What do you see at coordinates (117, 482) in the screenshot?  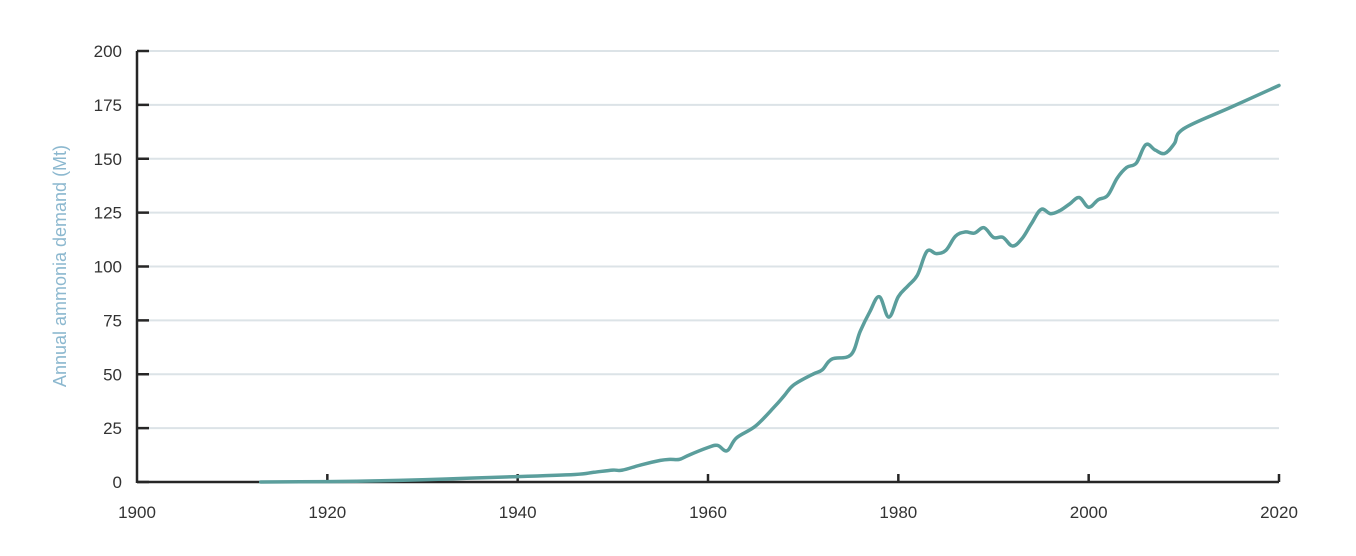 I see `y-tick-label: 0` at bounding box center [117, 482].